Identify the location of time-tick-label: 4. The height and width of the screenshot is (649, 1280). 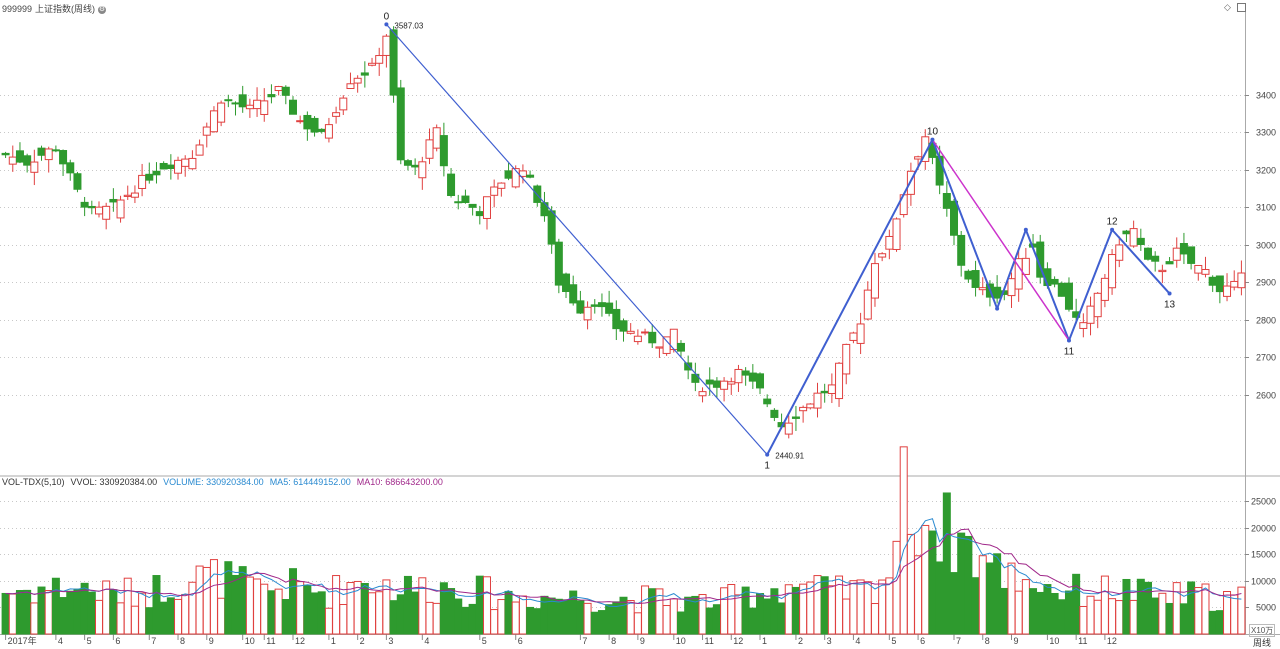
(857, 641).